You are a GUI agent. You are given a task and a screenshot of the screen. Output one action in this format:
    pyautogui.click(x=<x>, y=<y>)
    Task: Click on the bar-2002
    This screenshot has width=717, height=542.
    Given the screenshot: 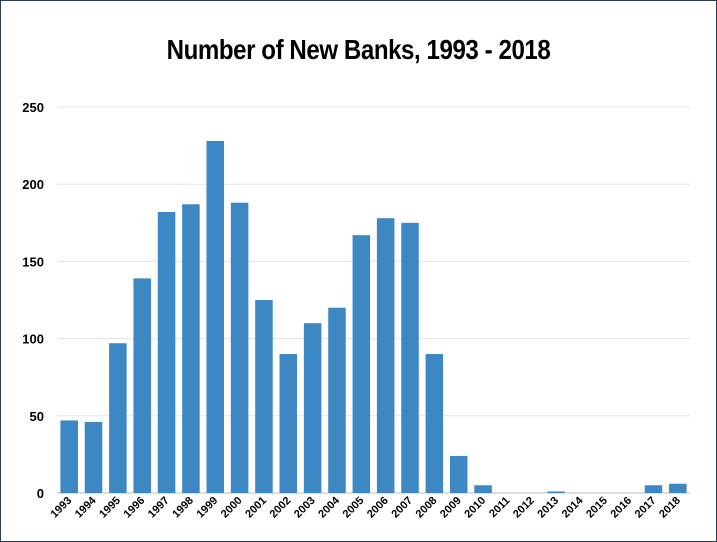 What is the action you would take?
    pyautogui.click(x=288, y=423)
    